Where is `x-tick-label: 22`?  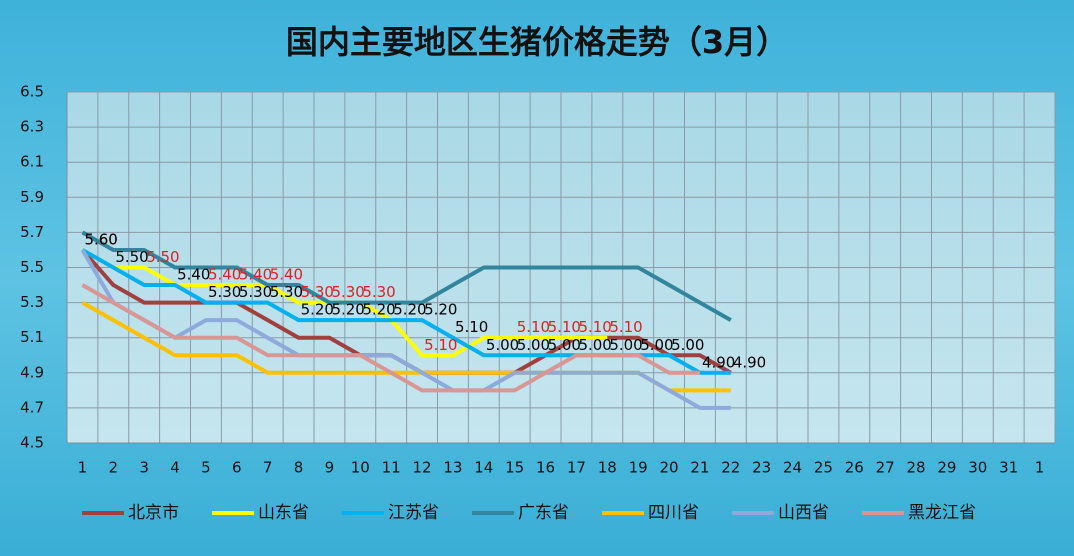 x-tick-label: 22 is located at coordinates (730, 468).